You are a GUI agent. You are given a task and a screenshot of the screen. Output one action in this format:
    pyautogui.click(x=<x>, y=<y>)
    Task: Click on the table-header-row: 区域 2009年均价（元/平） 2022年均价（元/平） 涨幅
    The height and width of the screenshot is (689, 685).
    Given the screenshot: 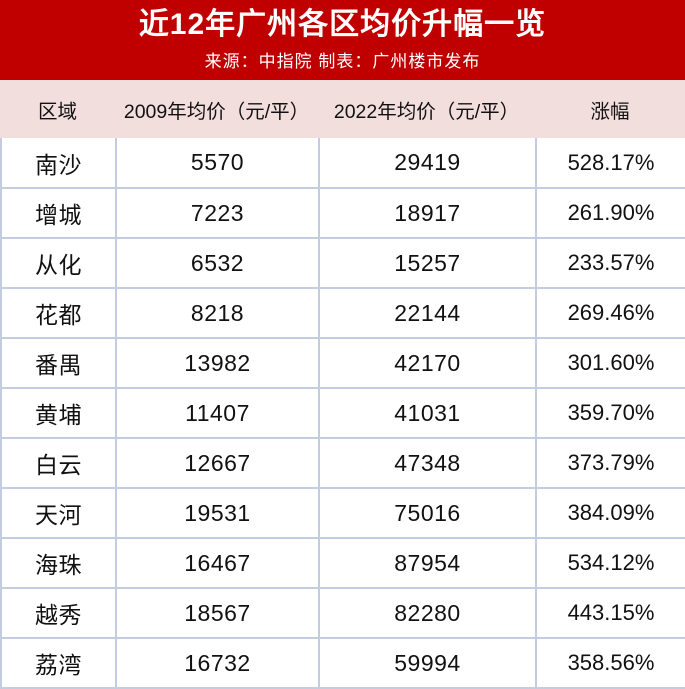 What is the action you would take?
    pyautogui.click(x=342, y=109)
    